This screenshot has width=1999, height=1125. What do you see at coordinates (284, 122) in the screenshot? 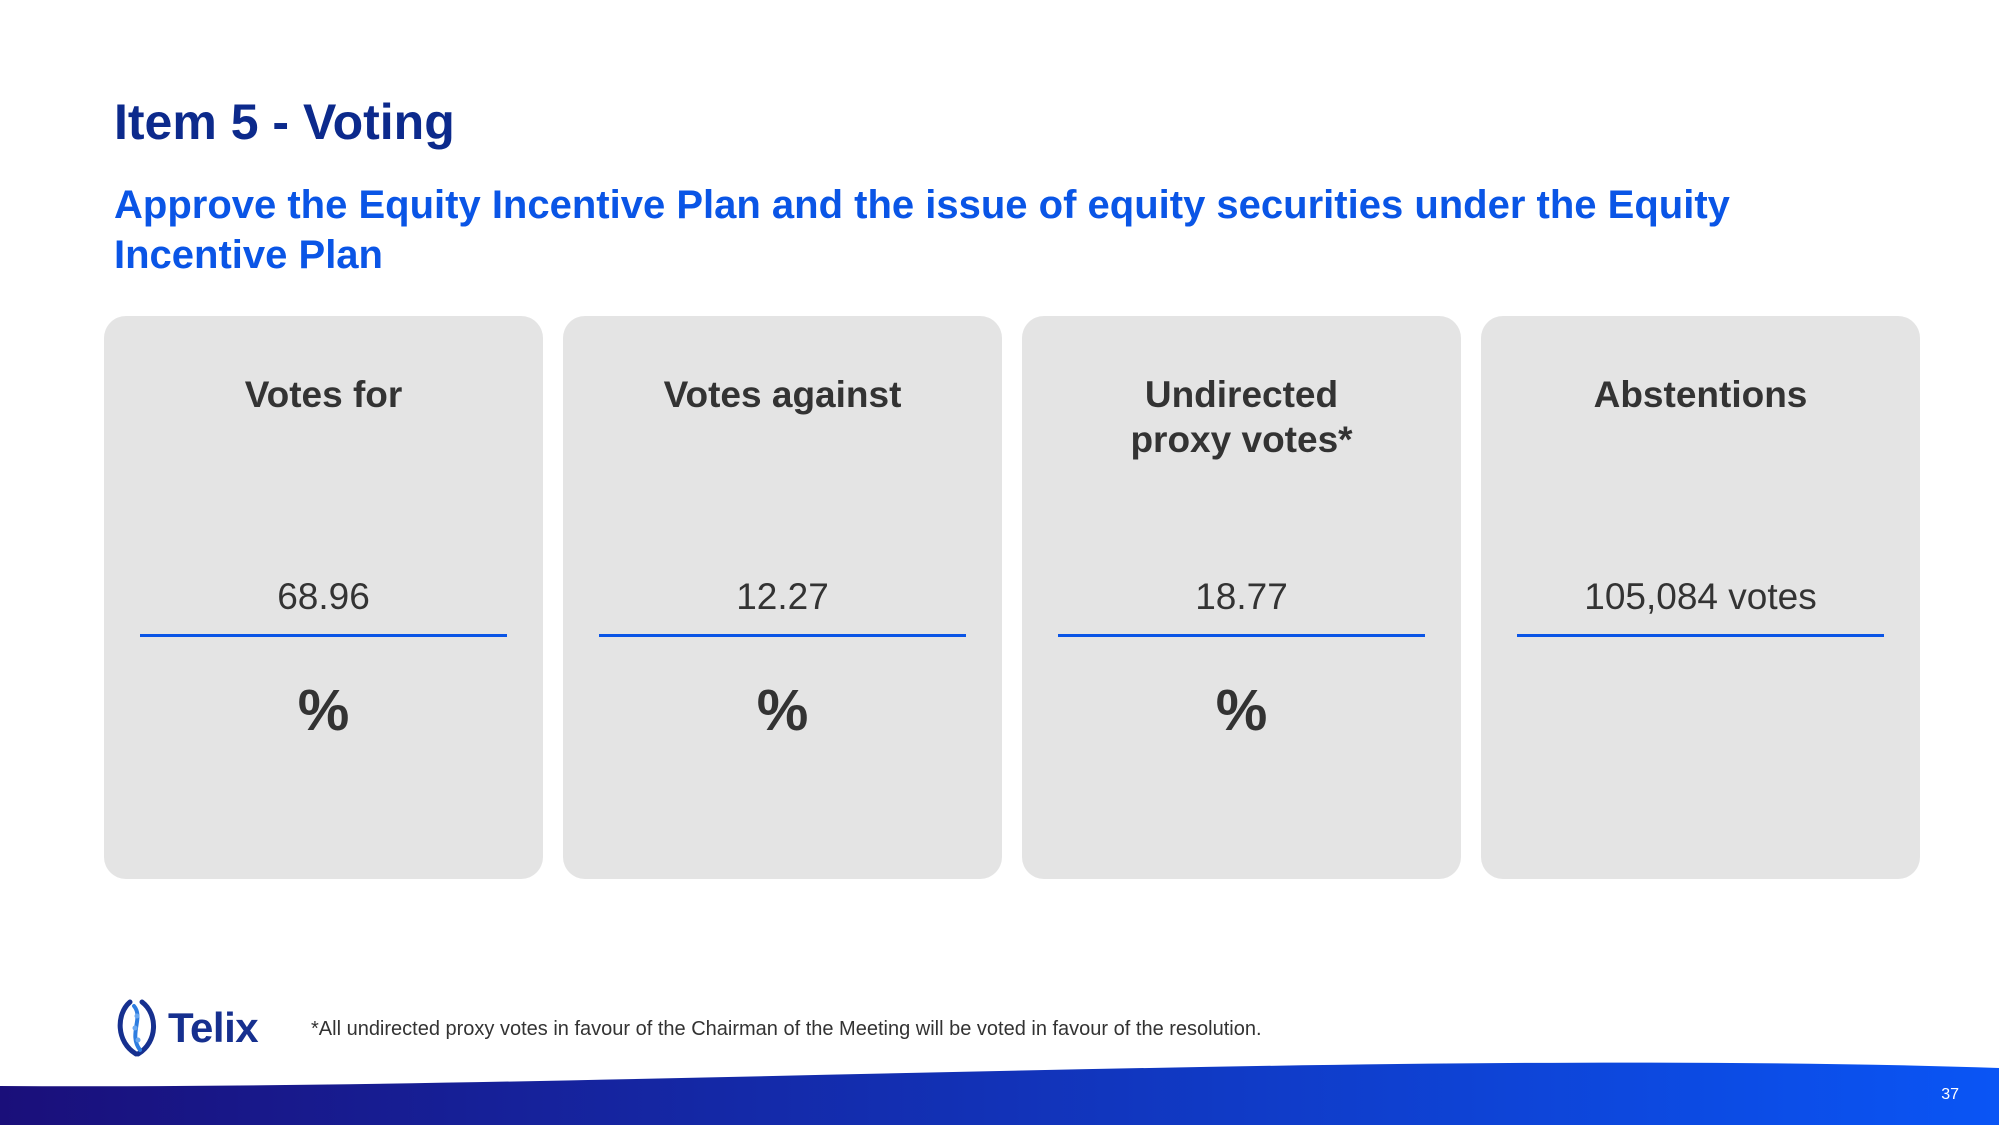
I see `slide-title: Item 5 - Voting` at bounding box center [284, 122].